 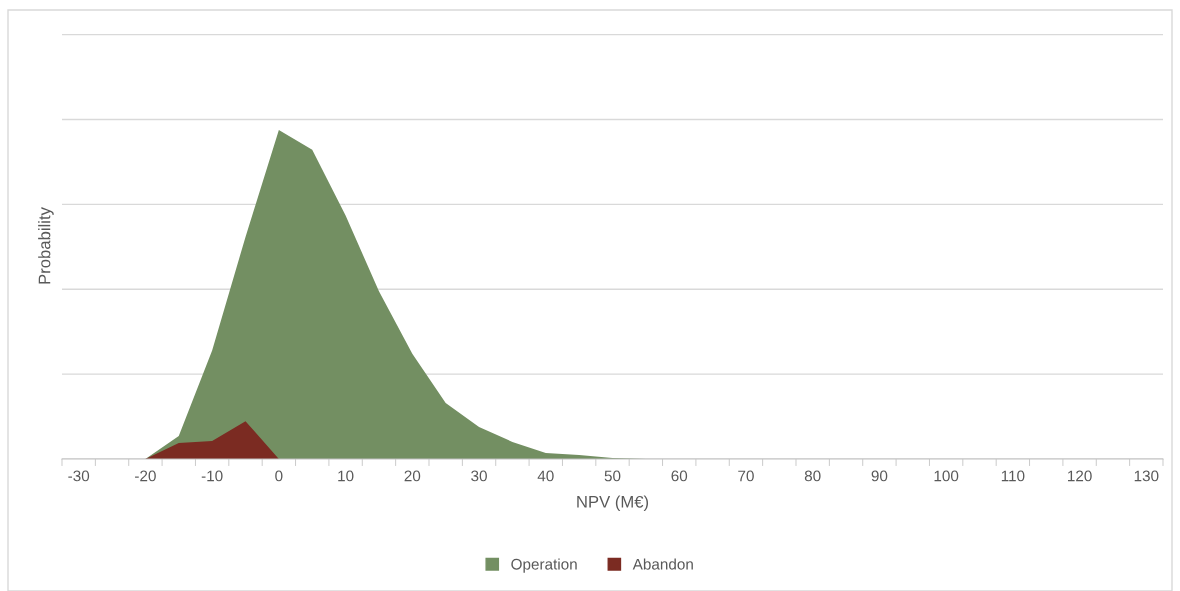 What do you see at coordinates (662, 564) in the screenshot?
I see `legend-label: Abandon` at bounding box center [662, 564].